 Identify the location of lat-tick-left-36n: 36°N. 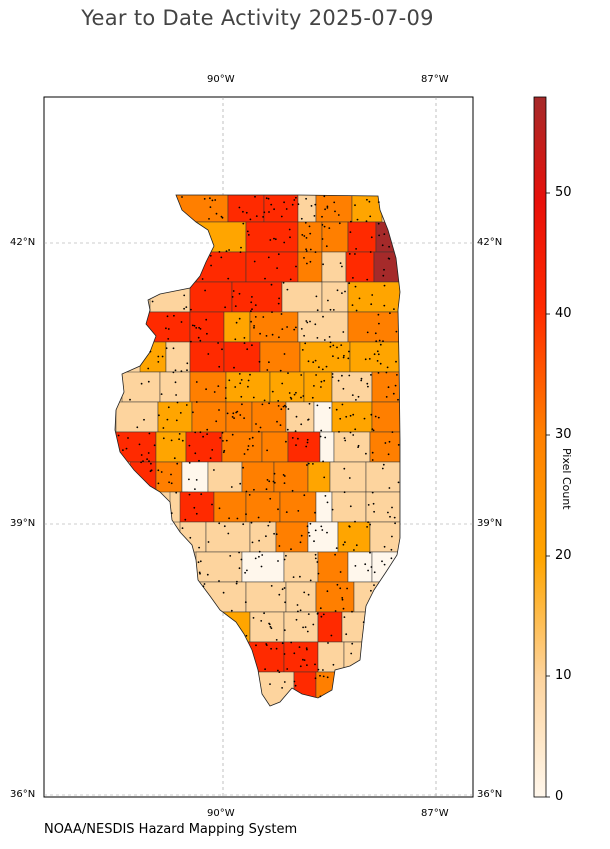
(23, 794).